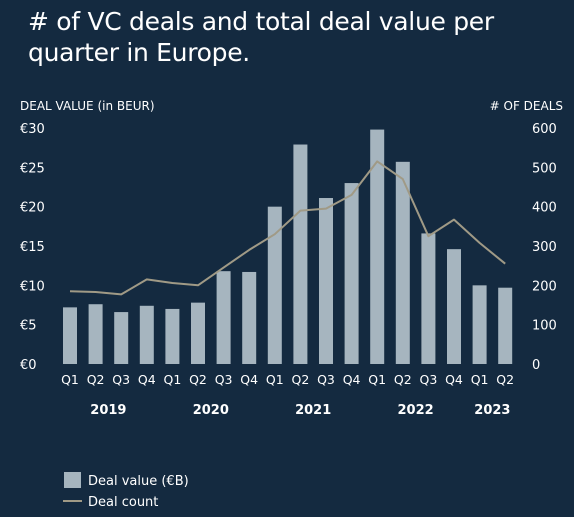  Describe the element at coordinates (544, 208) in the screenshot. I see `right-tick-label: 400` at that location.